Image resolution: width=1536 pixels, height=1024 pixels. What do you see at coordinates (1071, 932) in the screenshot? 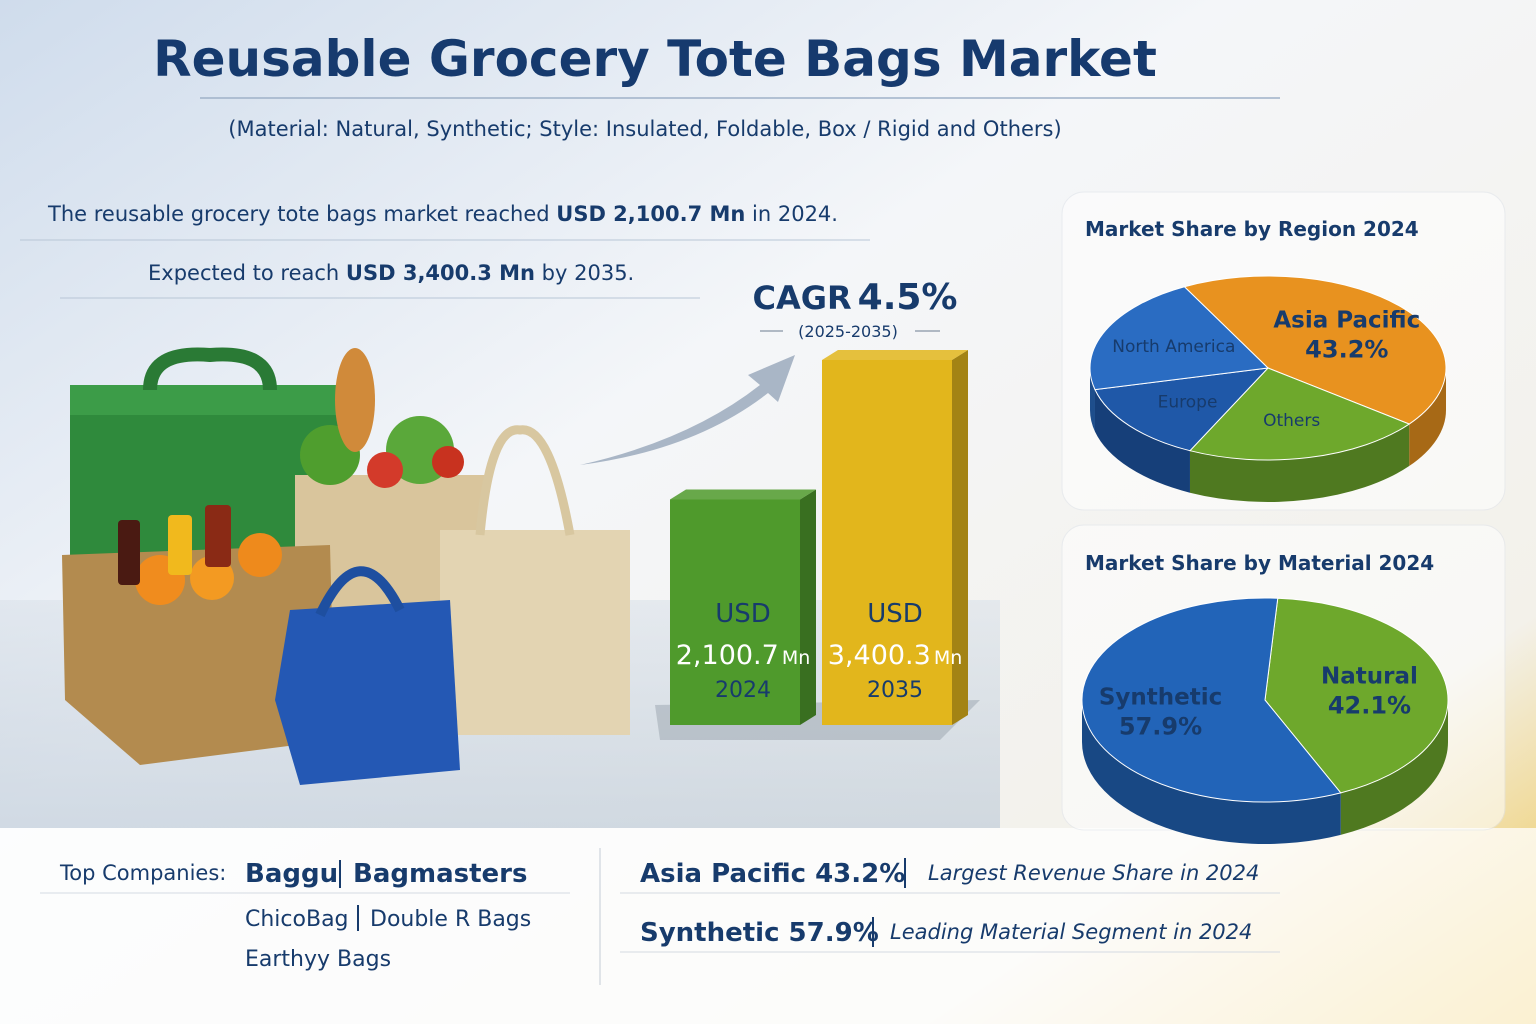
I see `highlight-text: Leading Material Segment in 2024` at bounding box center [1071, 932].